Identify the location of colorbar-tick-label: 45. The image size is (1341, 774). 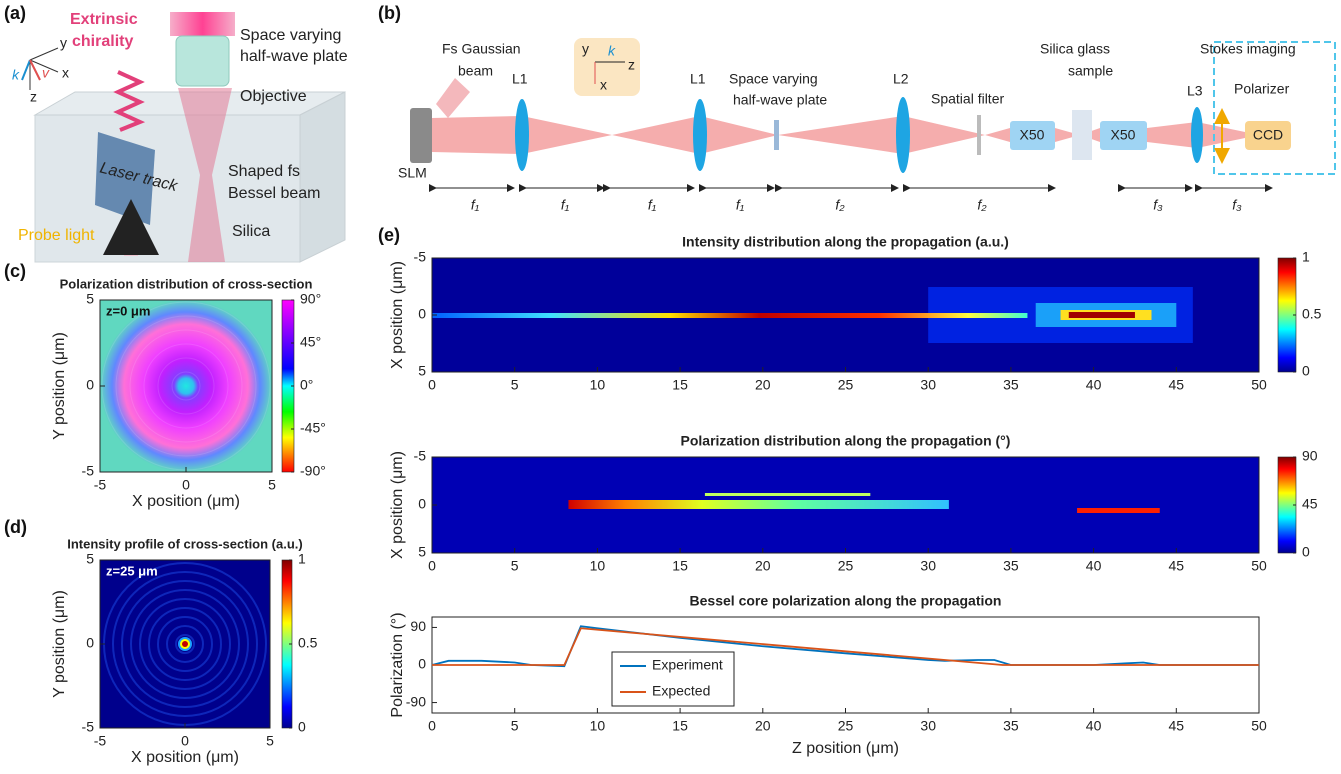
(1310, 504).